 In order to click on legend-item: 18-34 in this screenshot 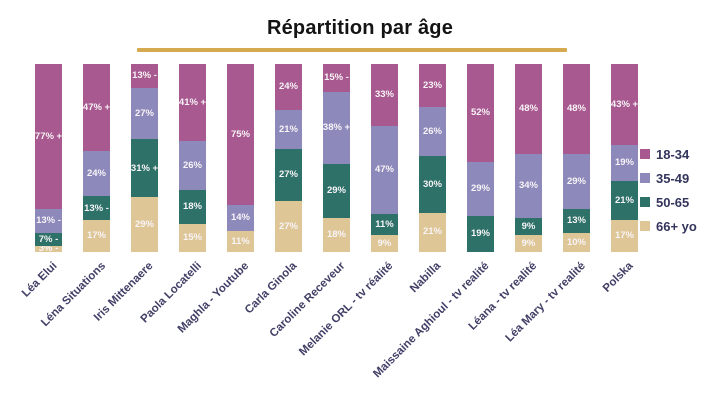, I will do `click(668, 154)`.